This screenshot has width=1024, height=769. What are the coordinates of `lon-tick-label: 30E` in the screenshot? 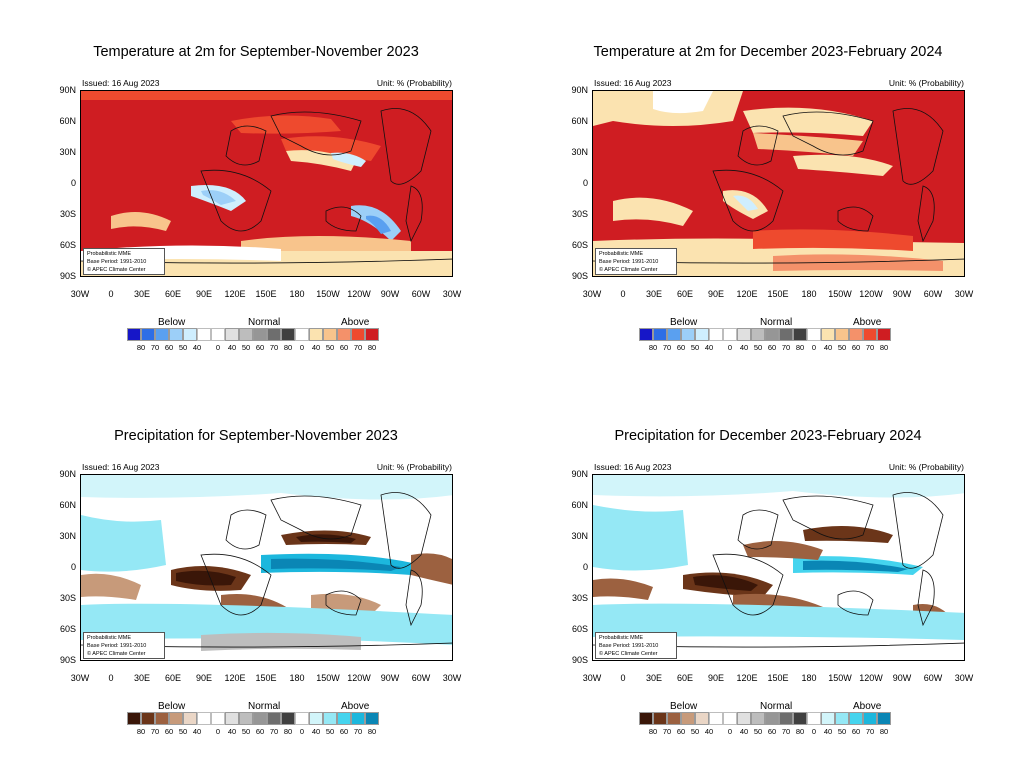 It's located at (141, 678).